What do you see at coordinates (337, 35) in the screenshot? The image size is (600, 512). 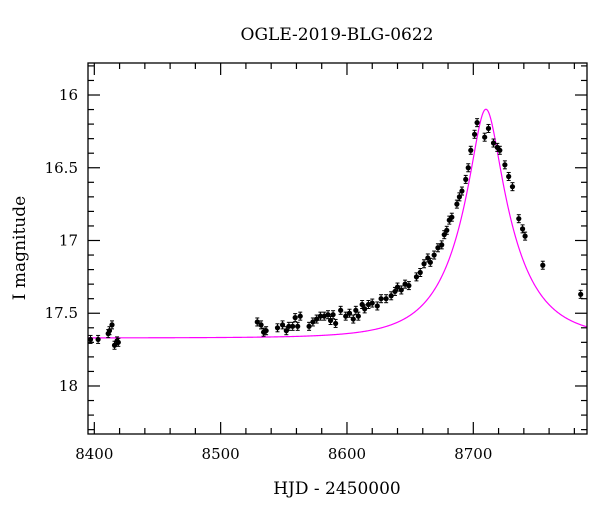 I see `chart-title: OGLE-2019-BLG-0622` at bounding box center [337, 35].